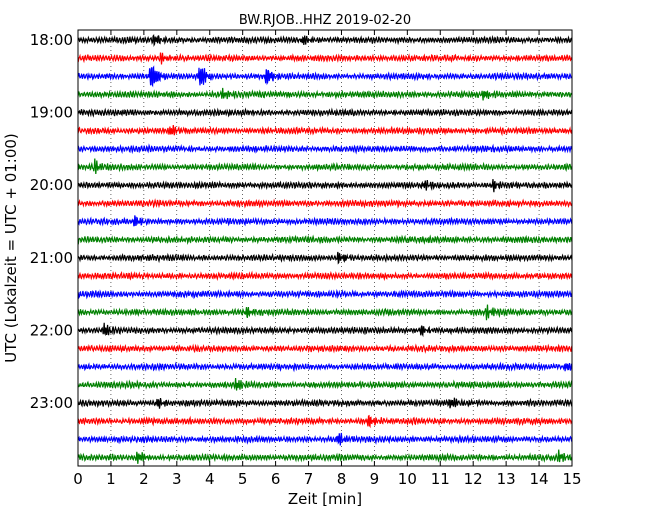  I want to click on x-tick-label: 9, so click(375, 479).